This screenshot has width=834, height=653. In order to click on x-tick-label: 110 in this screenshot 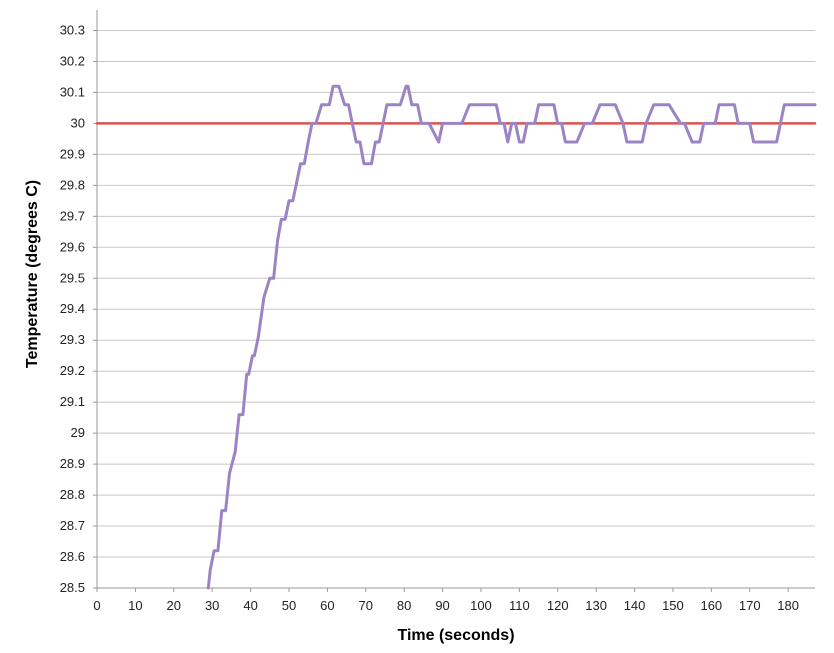, I will do `click(519, 605)`.